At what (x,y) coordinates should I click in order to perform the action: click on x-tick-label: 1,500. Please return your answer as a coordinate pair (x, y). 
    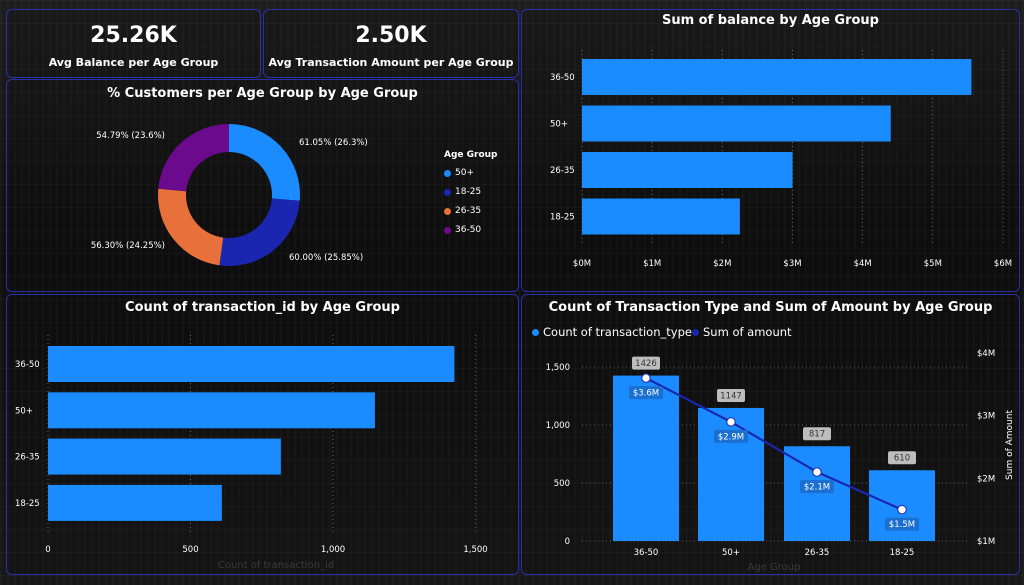
    Looking at the image, I should click on (475, 550).